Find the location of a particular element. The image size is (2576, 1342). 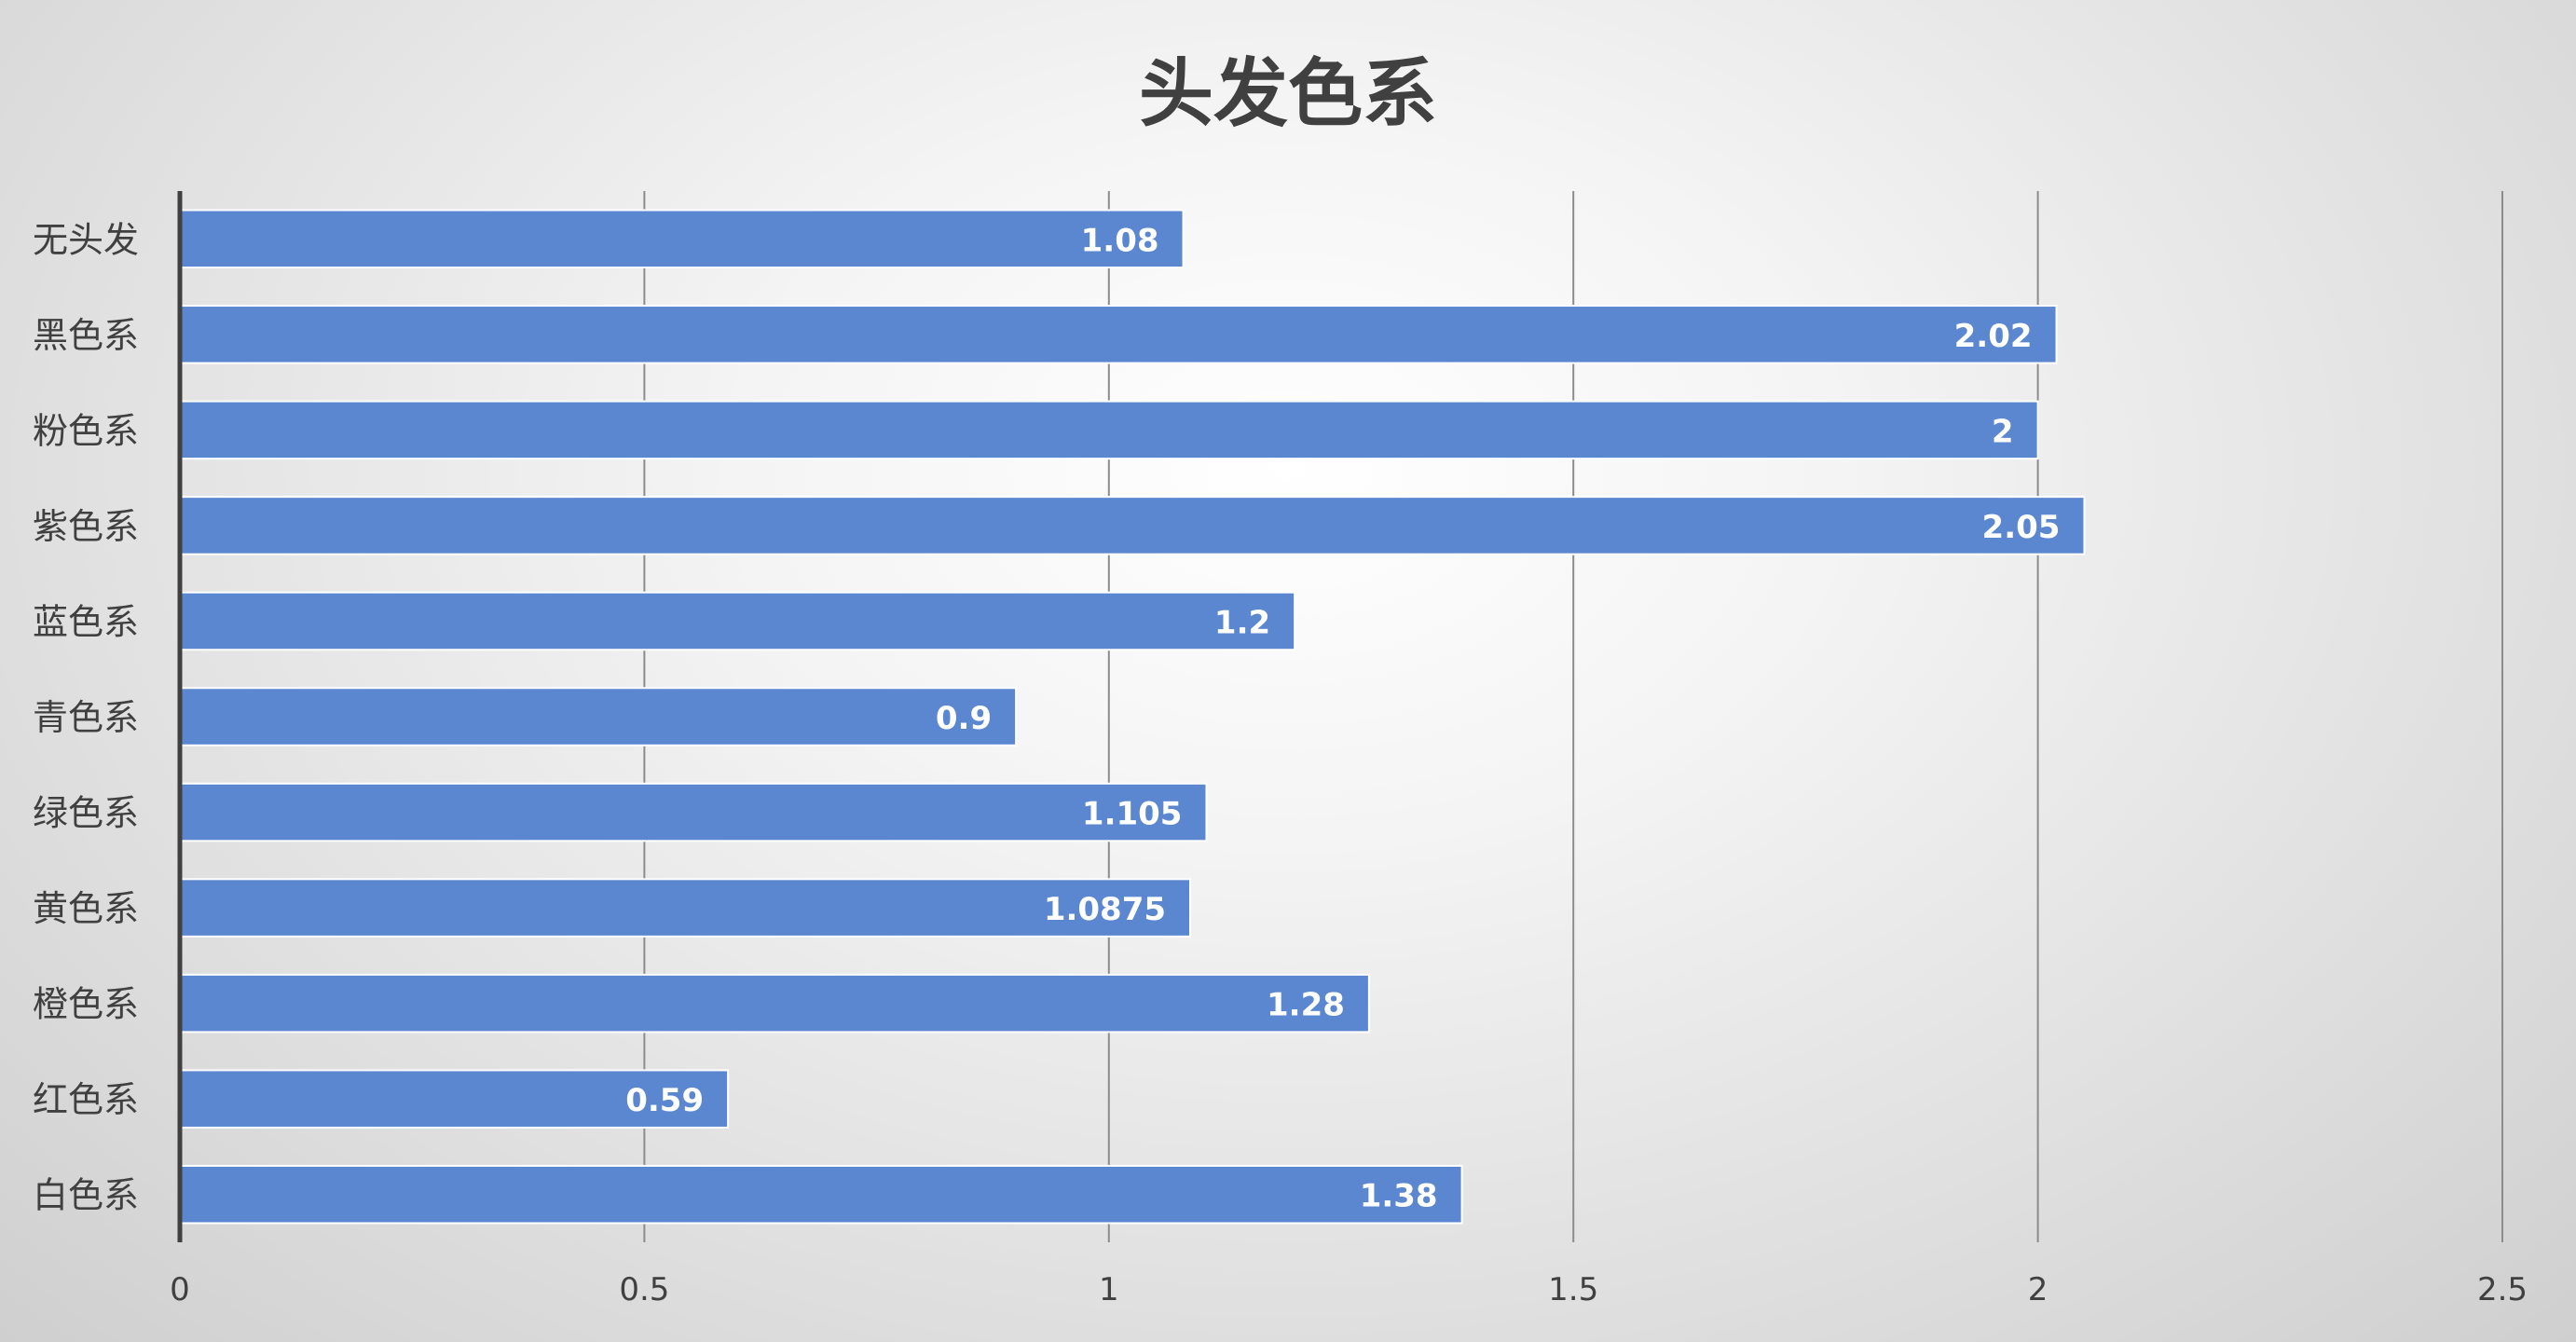

y-category-label: 黑色系 is located at coordinates (86, 335).